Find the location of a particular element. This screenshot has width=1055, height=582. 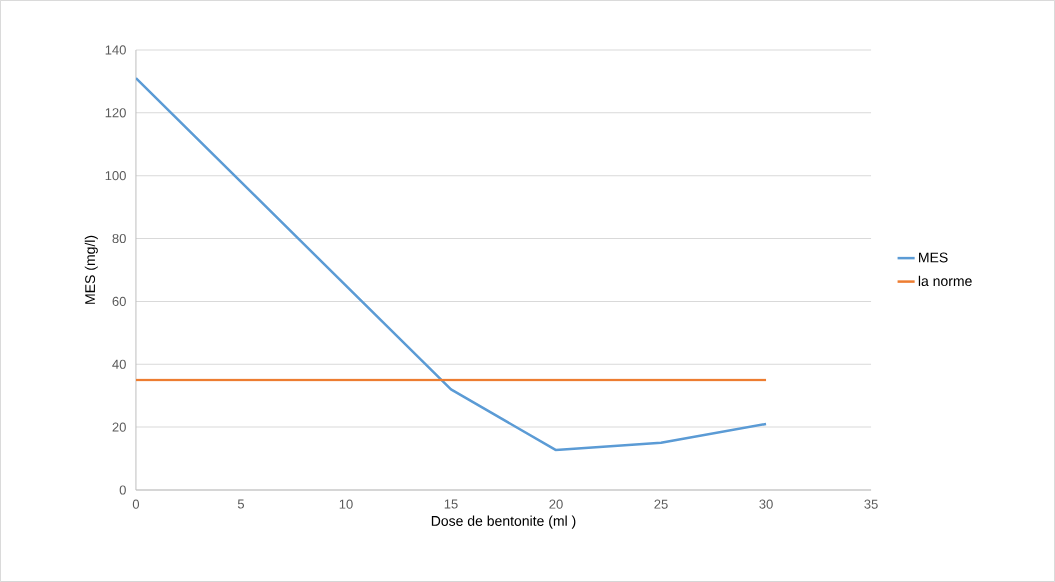

x-tick-label: 30 is located at coordinates (766, 504).